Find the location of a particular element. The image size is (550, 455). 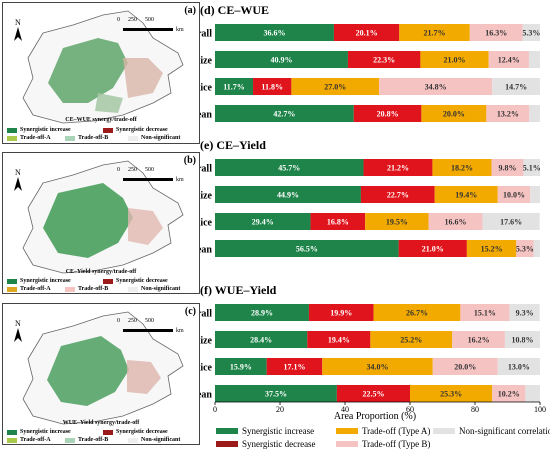

data-label: 28.9% is located at coordinates (262, 313).